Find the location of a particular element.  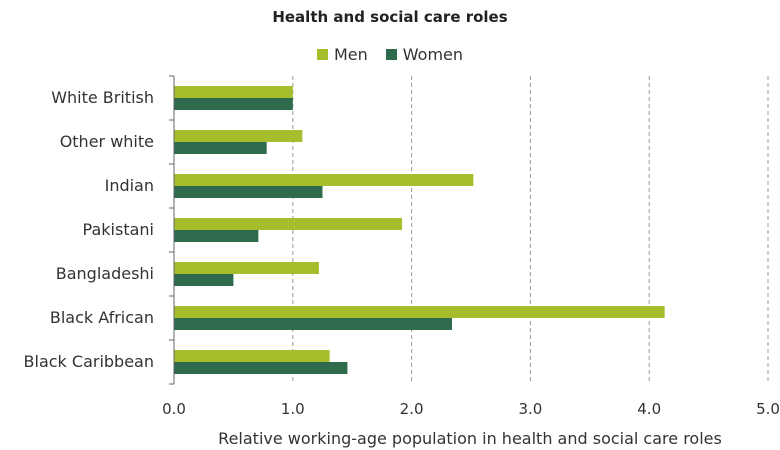

legend-swatch-women is located at coordinates (391, 54).